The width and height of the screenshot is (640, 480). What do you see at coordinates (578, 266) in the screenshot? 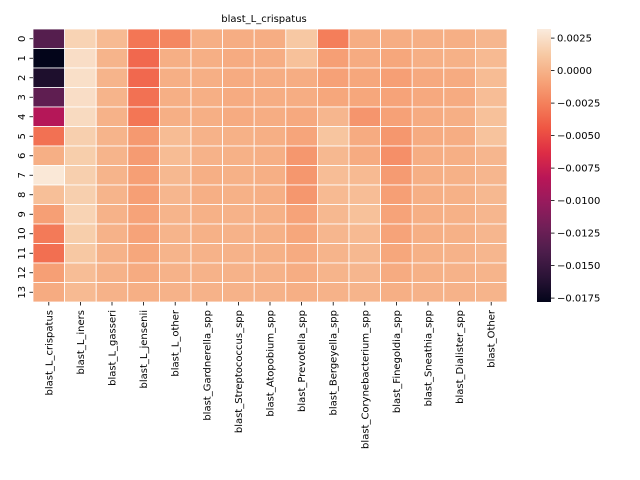
I see `colorbar-tick-label: −0.0150` at bounding box center [578, 266].